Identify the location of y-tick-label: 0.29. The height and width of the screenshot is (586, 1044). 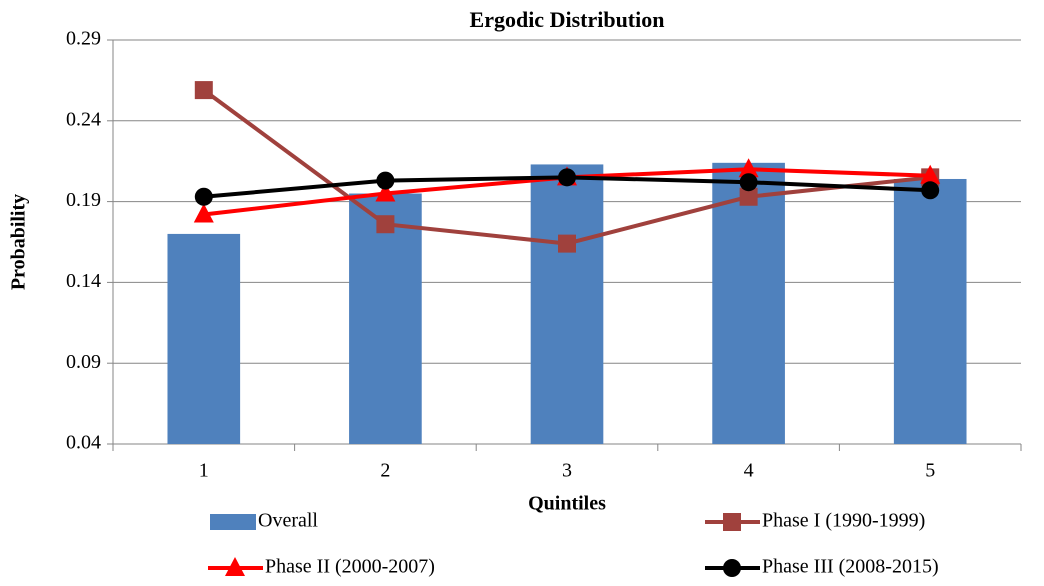
(83, 39).